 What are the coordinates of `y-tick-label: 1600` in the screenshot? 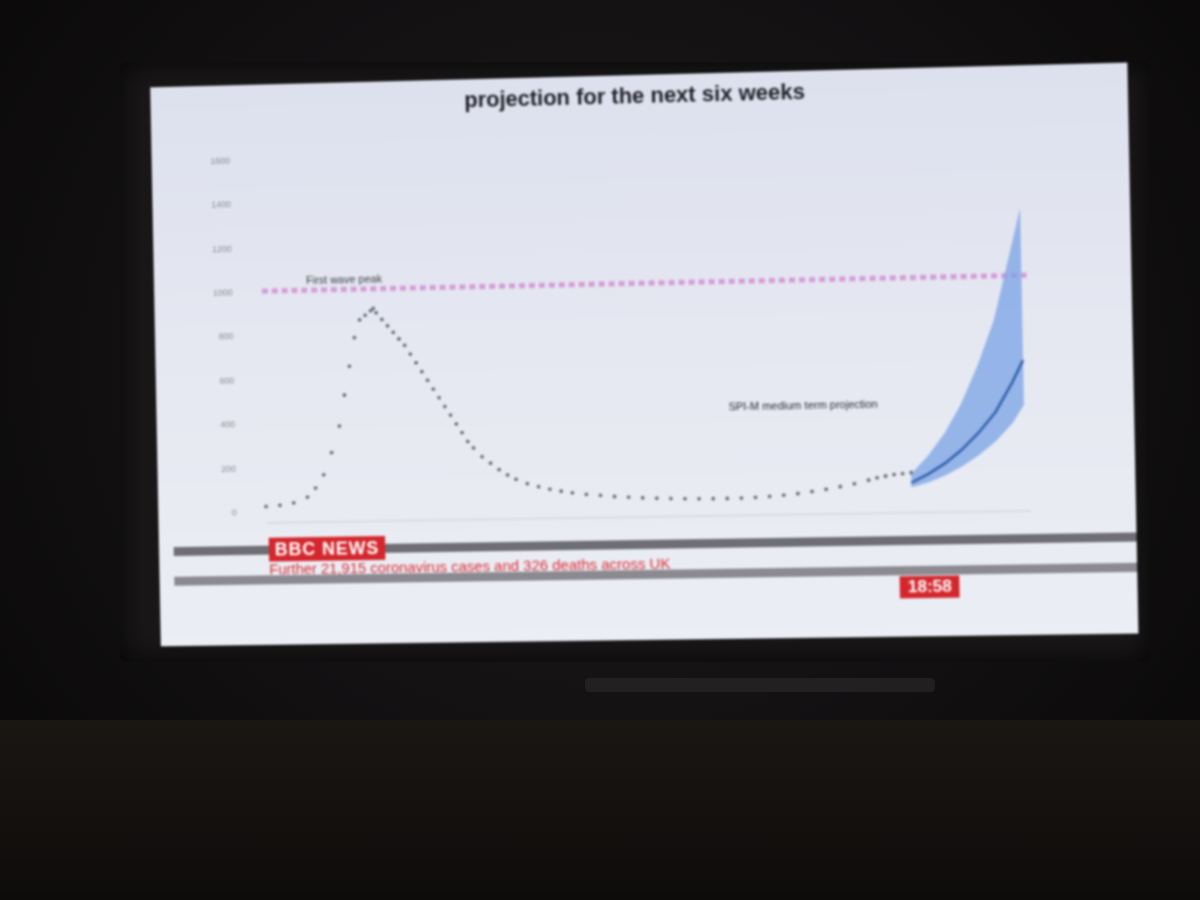 It's located at (220, 161).